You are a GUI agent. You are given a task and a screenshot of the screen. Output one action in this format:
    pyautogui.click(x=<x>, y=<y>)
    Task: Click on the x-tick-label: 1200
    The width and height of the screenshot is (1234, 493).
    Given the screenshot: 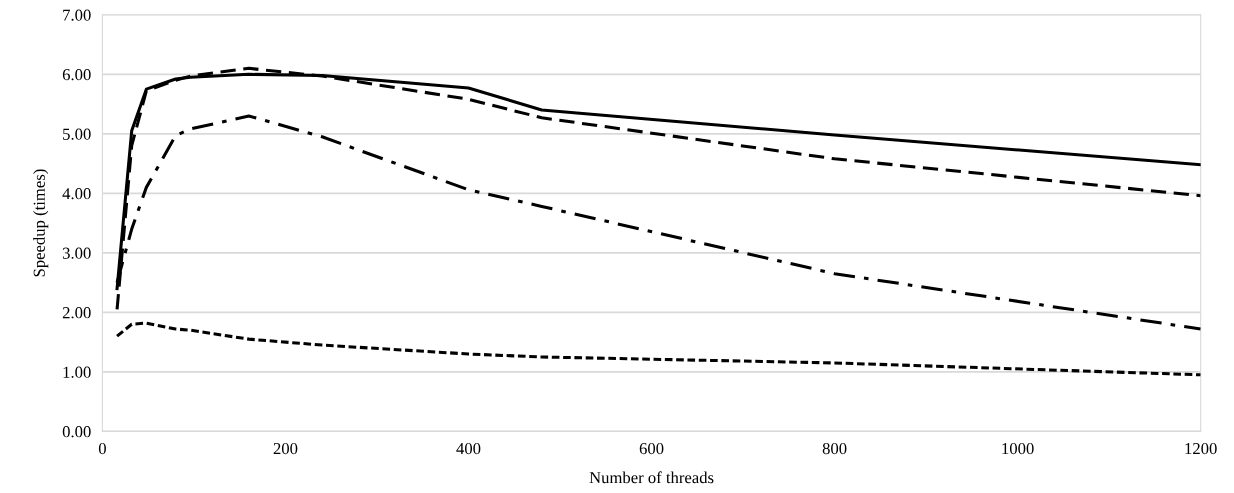 What is the action you would take?
    pyautogui.click(x=1201, y=448)
    